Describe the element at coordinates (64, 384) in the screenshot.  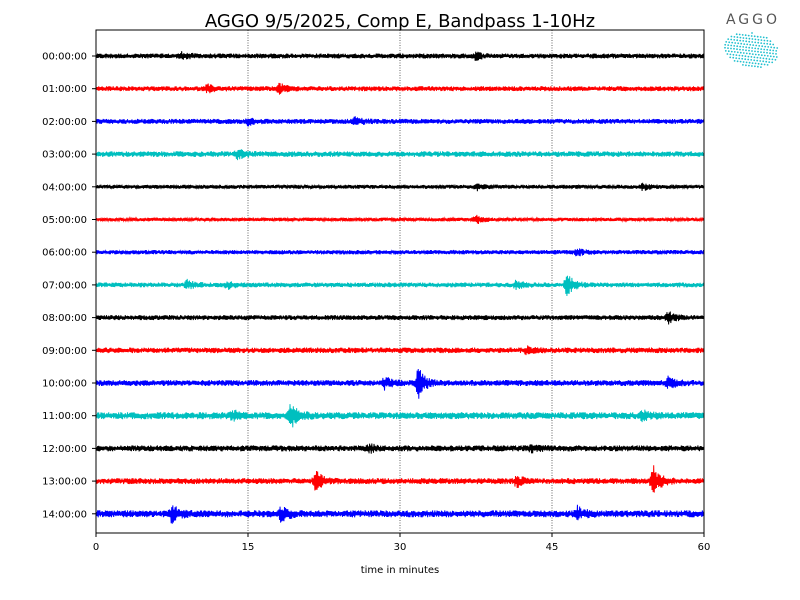
I see `hour-label-10: 10:00:00` at that location.